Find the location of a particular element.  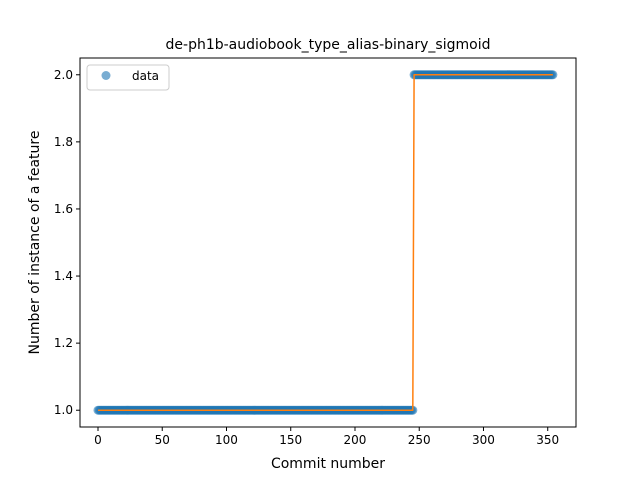

y-tick-label: 1.4 is located at coordinates (63, 276).